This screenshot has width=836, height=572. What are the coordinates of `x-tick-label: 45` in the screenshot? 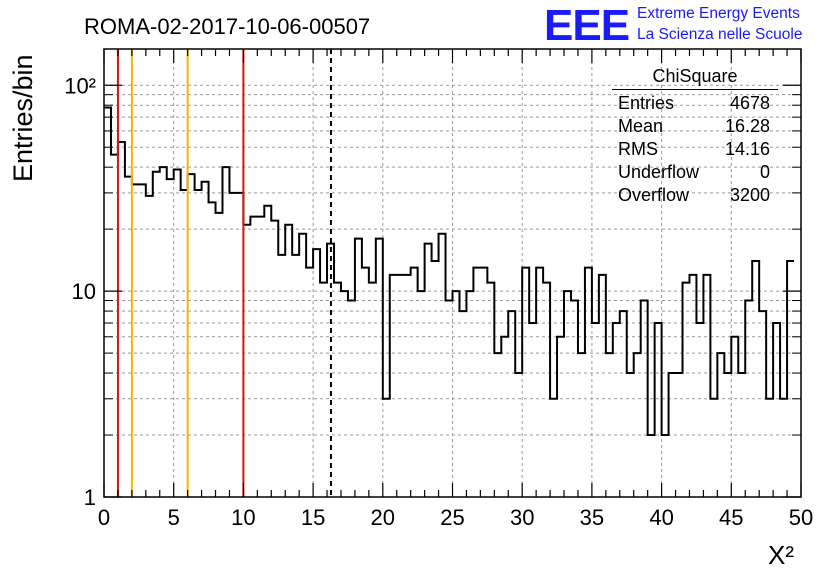 It's located at (731, 517).